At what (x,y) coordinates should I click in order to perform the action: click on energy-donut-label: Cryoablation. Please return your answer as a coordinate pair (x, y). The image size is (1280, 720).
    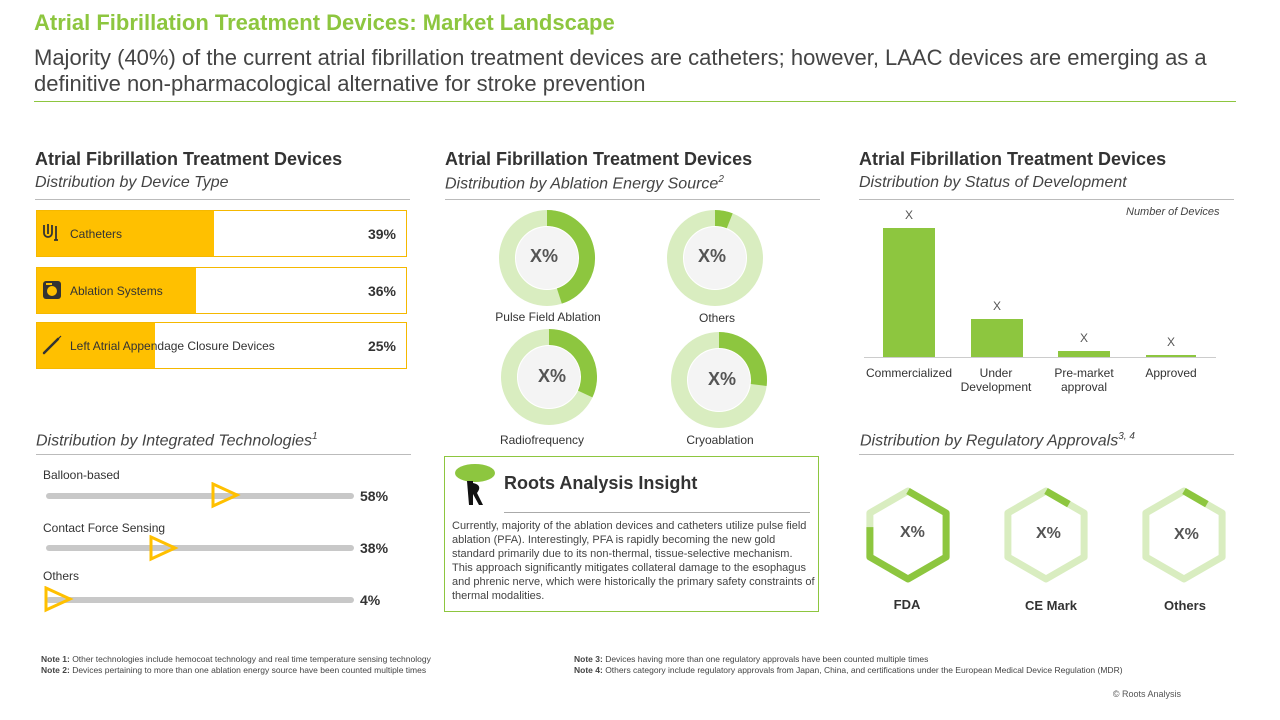
    Looking at the image, I should click on (720, 440).